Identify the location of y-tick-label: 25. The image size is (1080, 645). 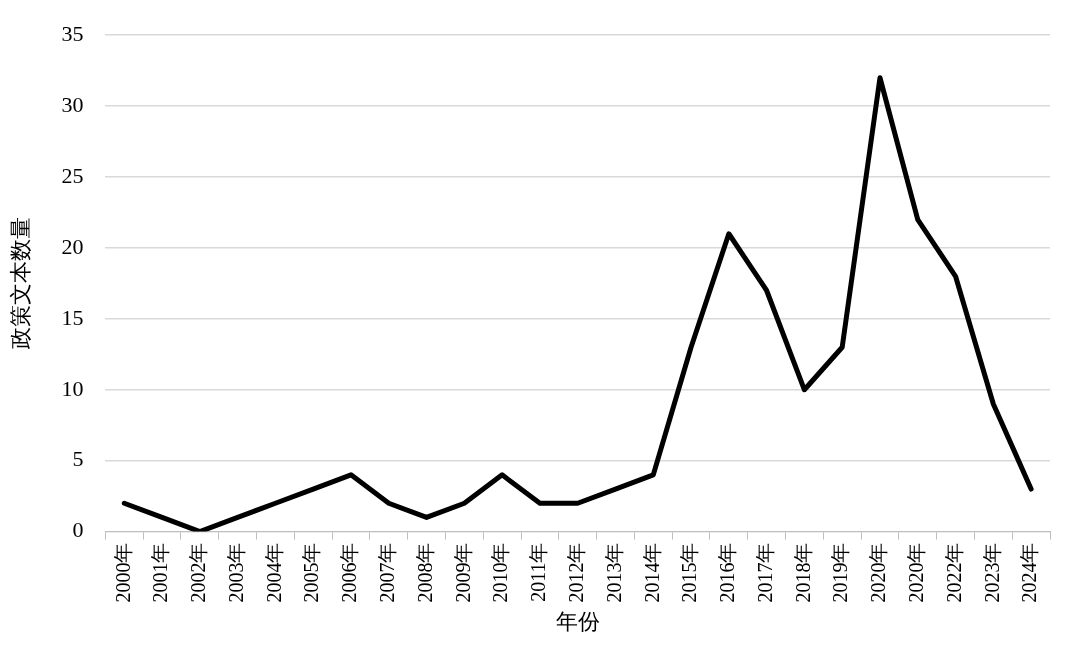
(72, 175).